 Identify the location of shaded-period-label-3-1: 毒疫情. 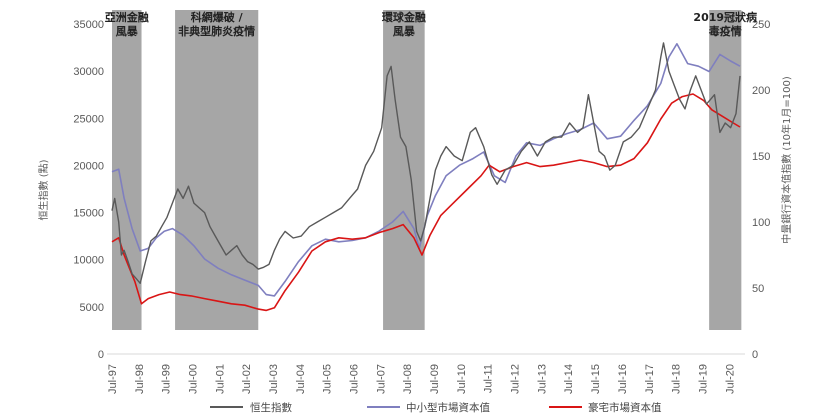
(725, 31).